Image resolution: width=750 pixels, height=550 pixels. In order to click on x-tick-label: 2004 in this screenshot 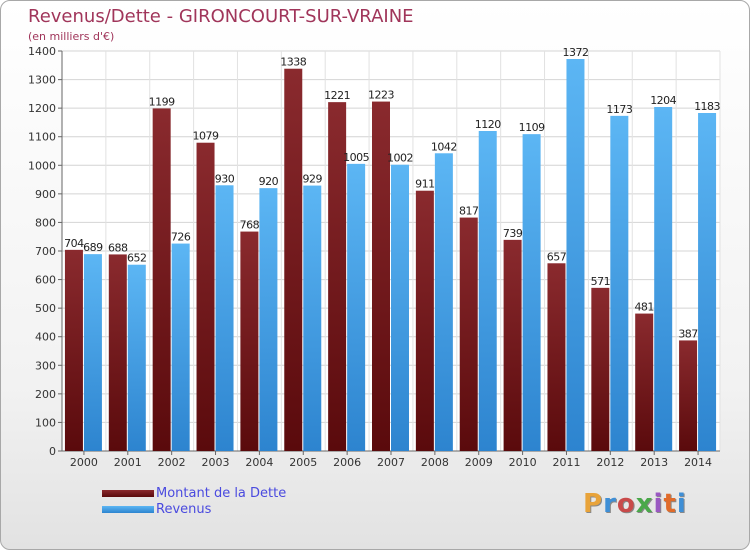, I will do `click(259, 462)`.